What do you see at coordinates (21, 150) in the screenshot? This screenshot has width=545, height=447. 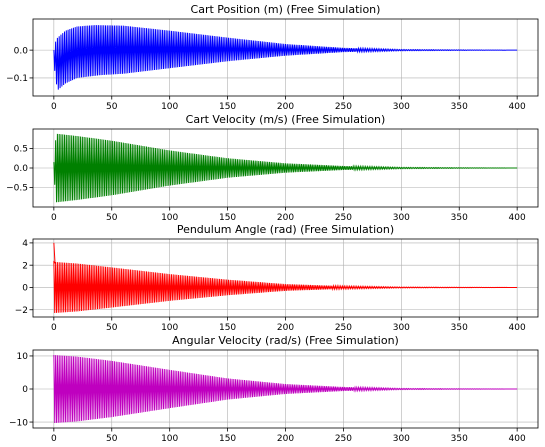 I see `y-tick-label: 0.5` at bounding box center [21, 150].